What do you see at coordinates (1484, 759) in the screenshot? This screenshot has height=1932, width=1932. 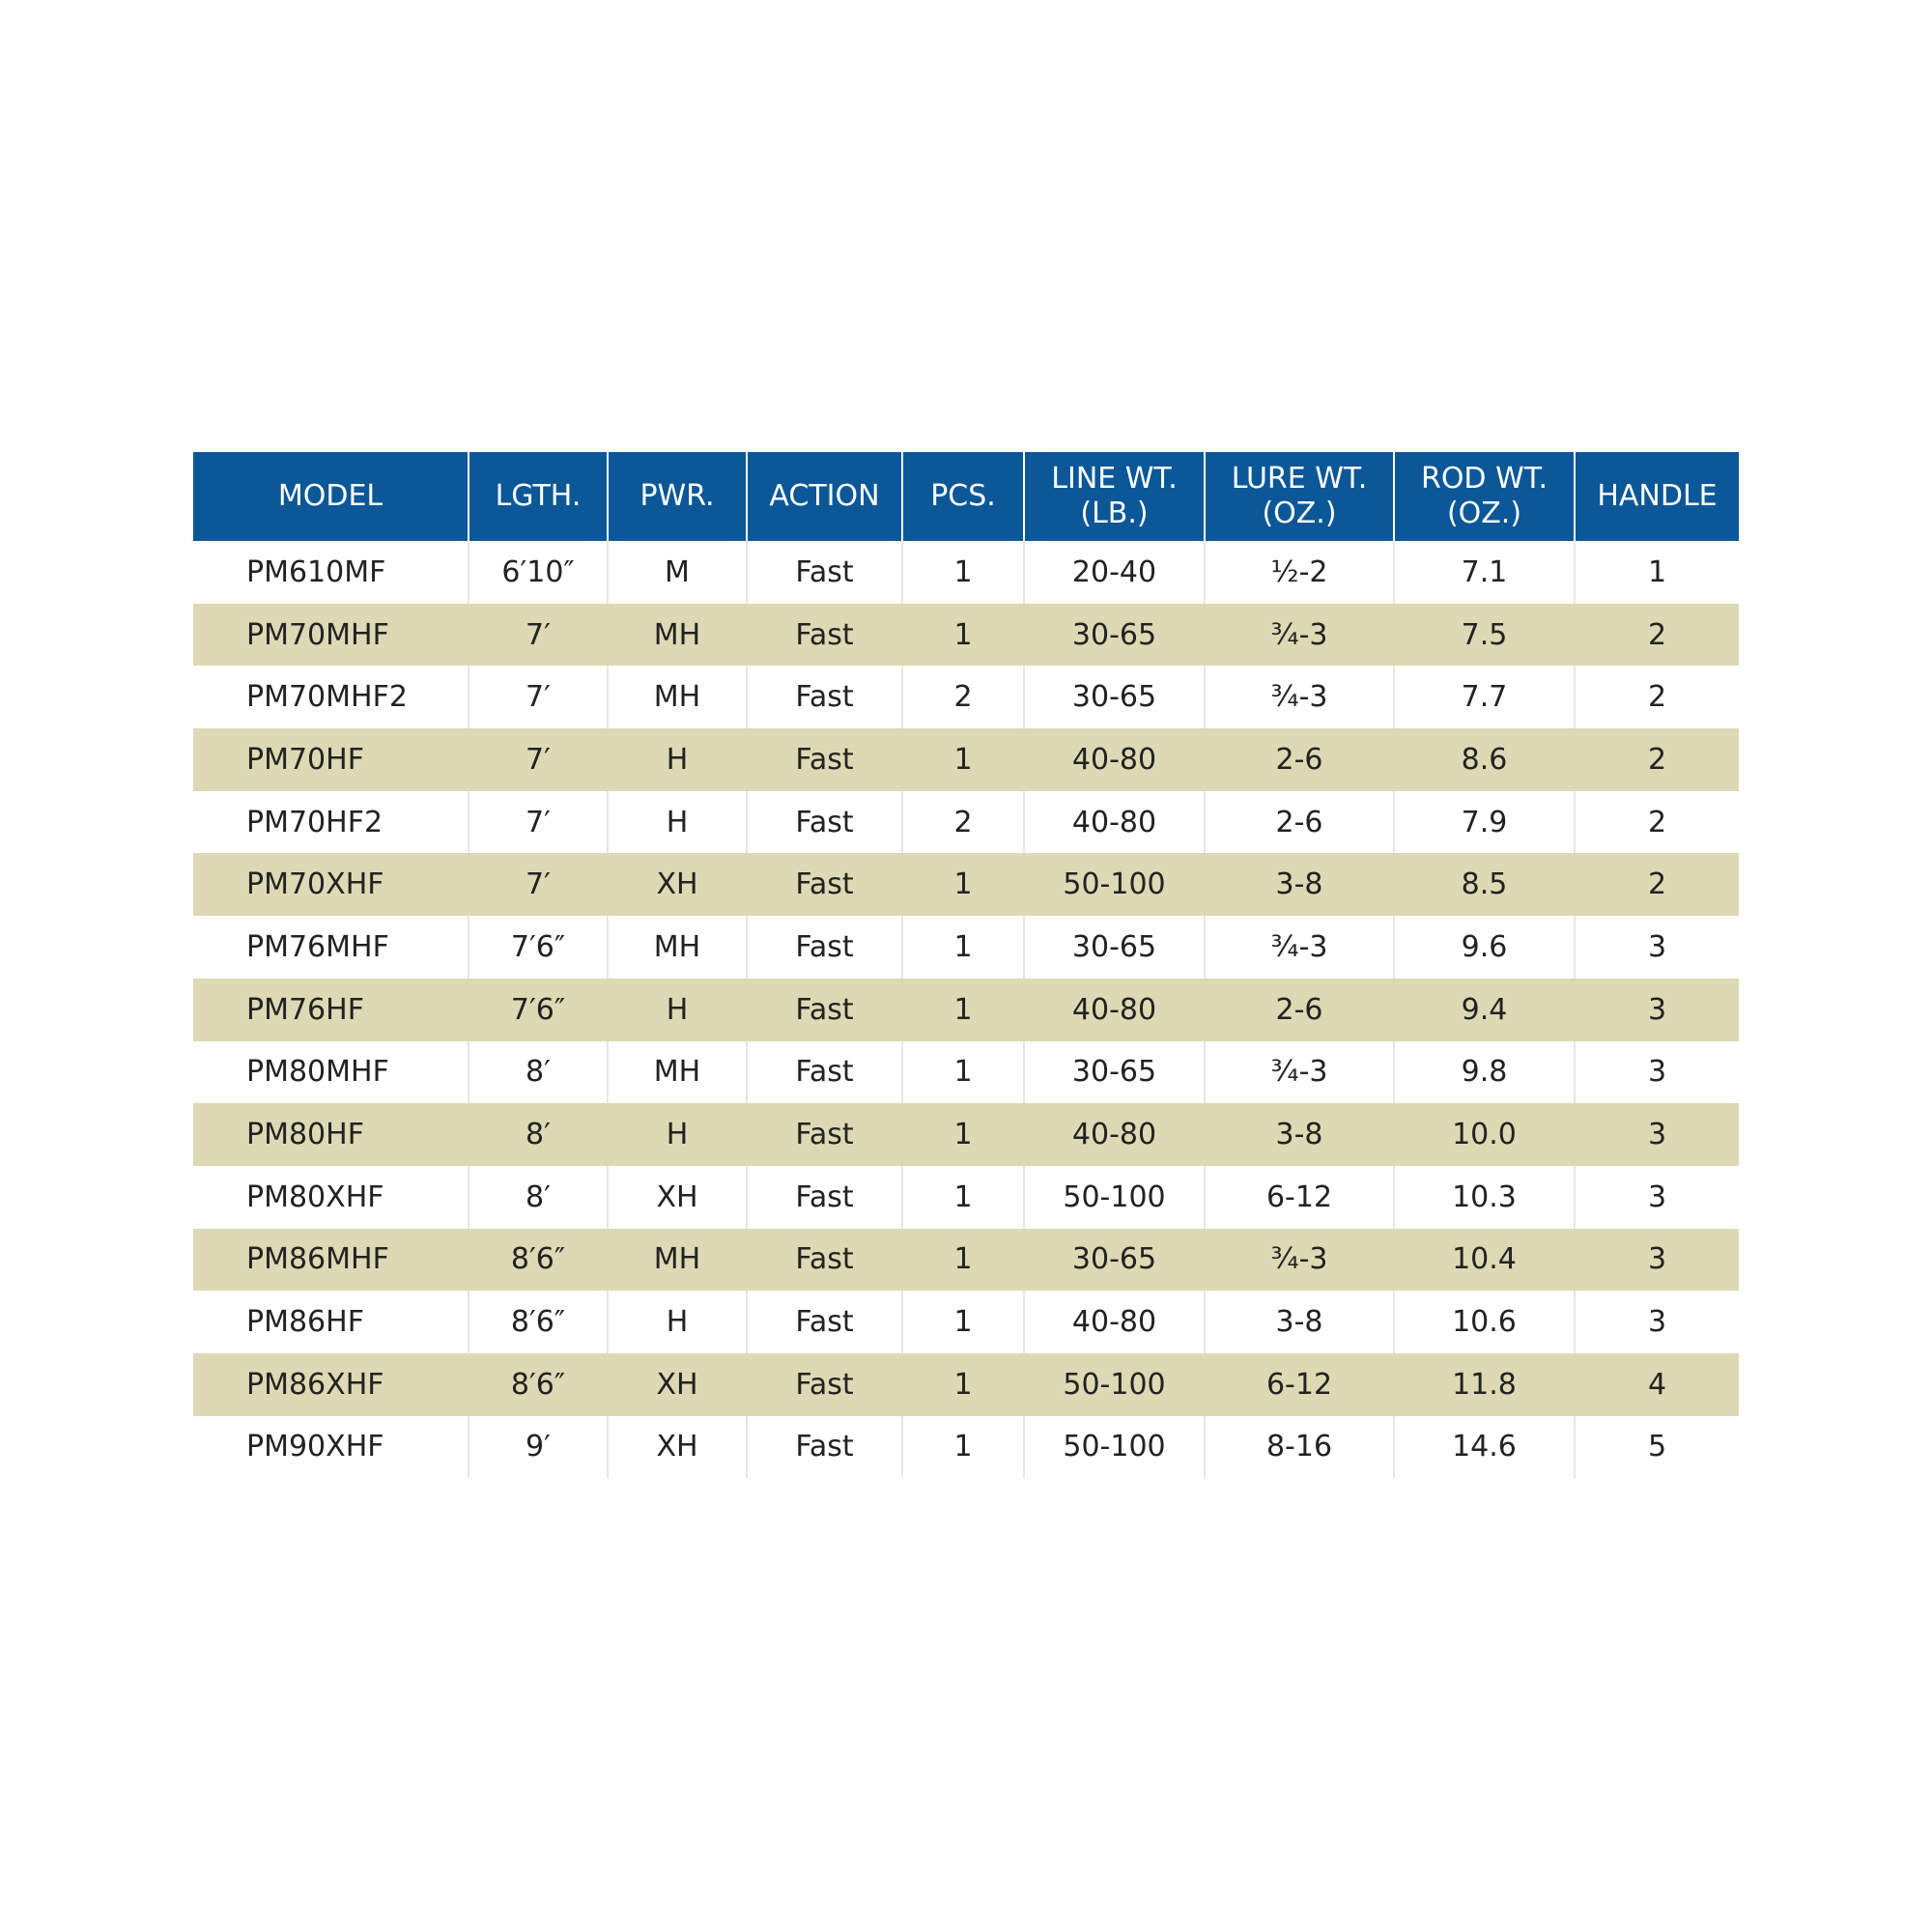 I see `table-cell: 8.6` at bounding box center [1484, 759].